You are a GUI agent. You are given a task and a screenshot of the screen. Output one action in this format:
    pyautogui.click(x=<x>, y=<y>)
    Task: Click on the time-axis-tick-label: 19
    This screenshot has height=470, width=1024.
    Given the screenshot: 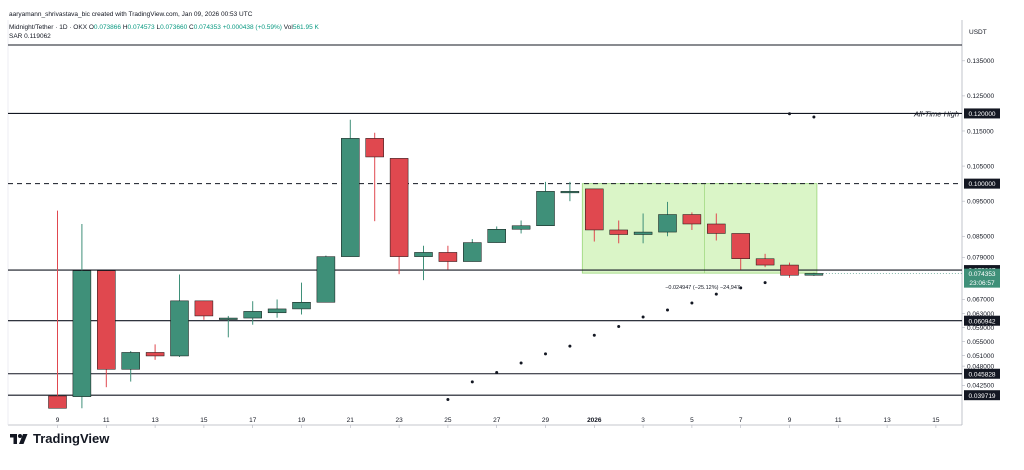 What is the action you would take?
    pyautogui.click(x=302, y=420)
    